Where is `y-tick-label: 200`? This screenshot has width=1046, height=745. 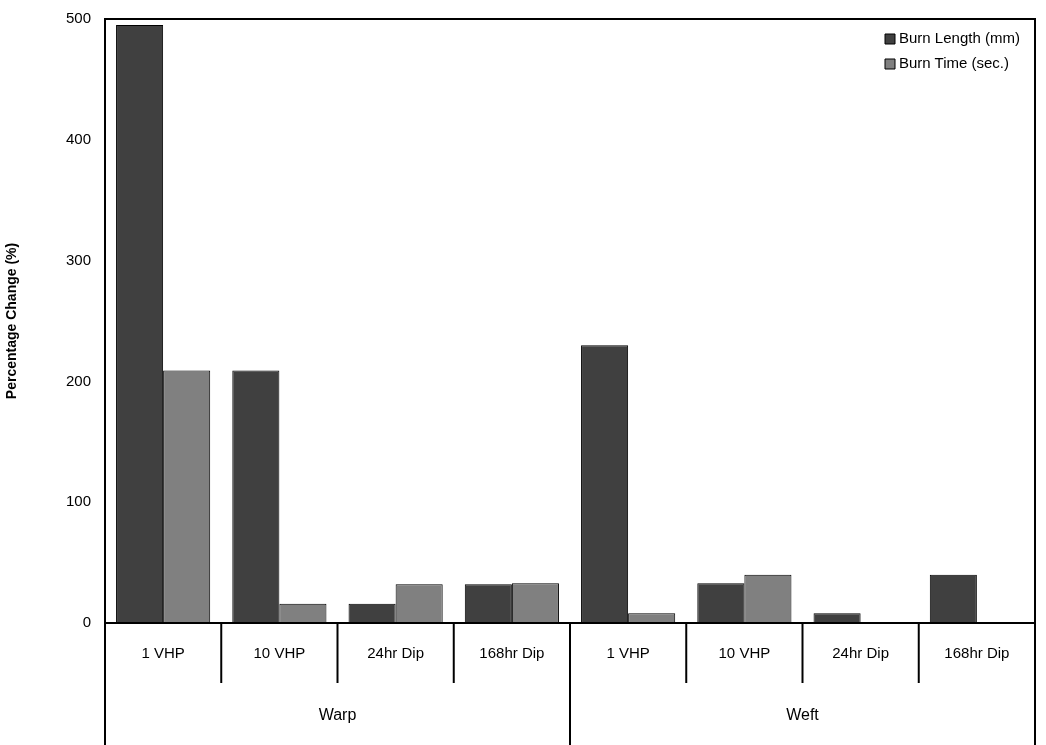 y-tick-label: 200 is located at coordinates (78, 380).